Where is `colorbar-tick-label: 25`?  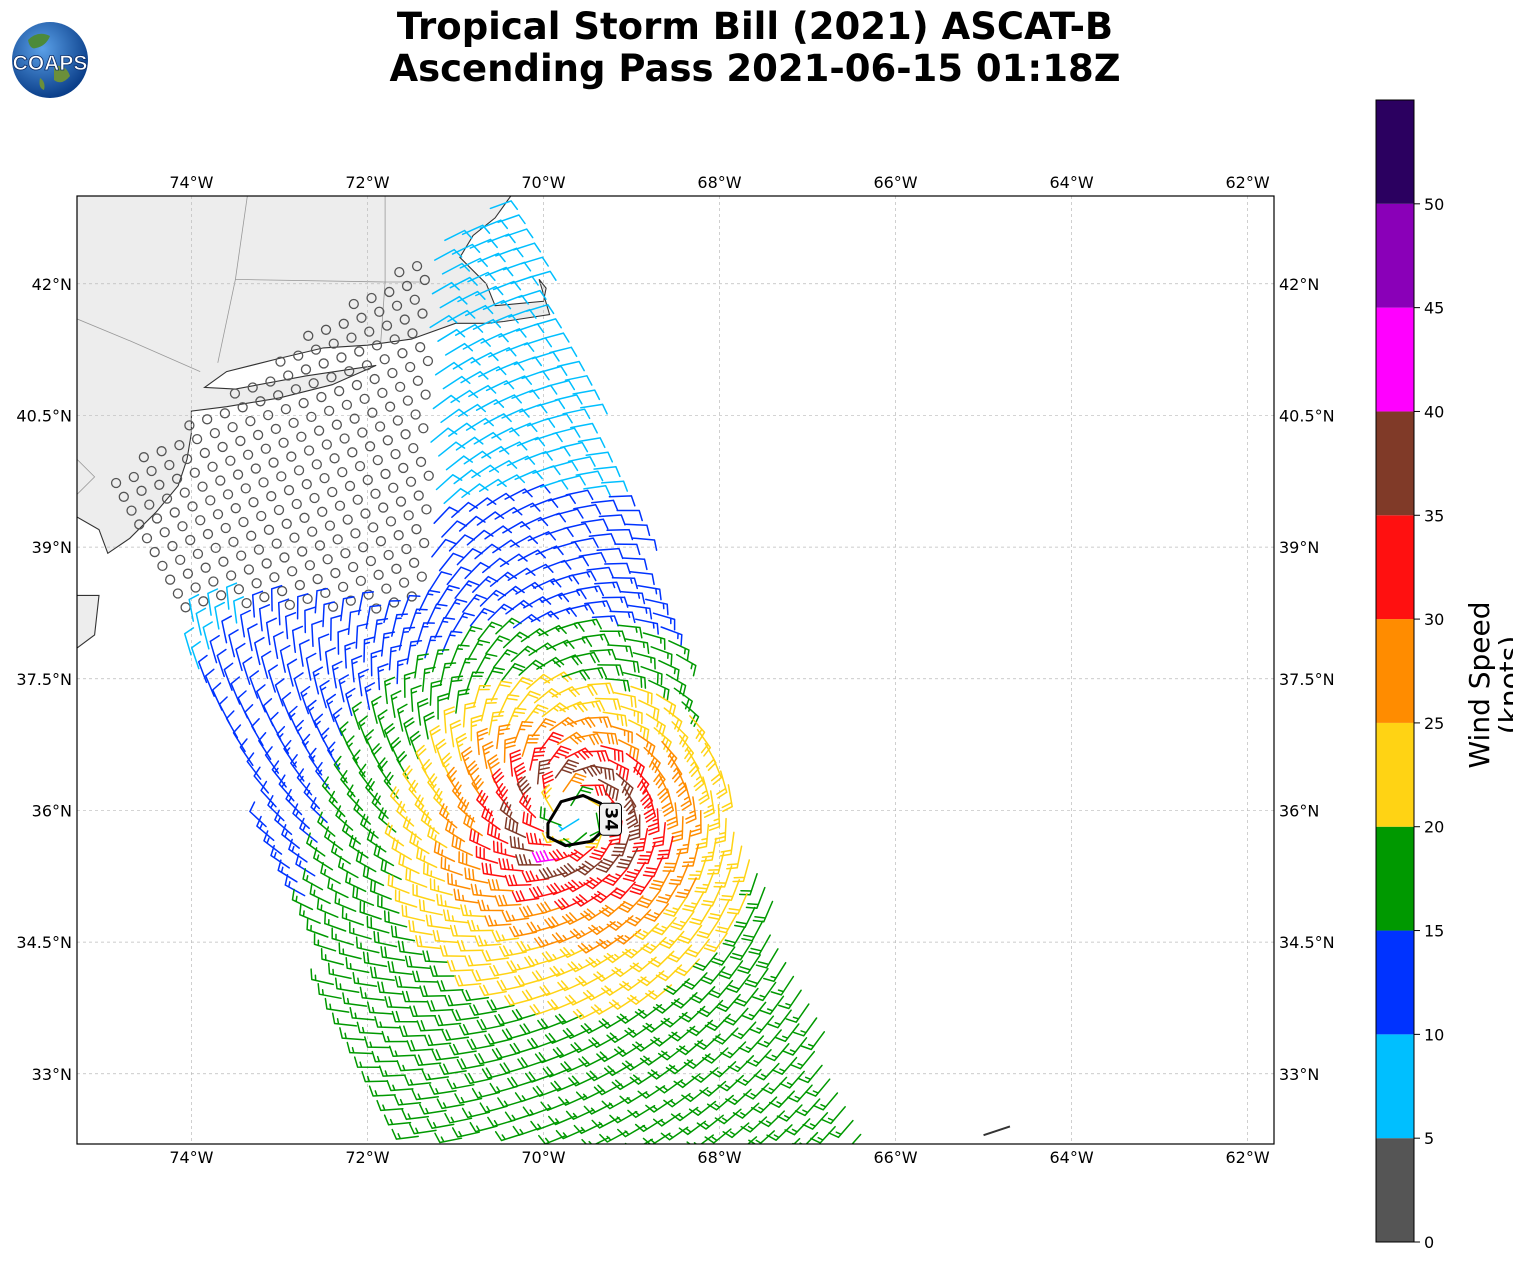
colorbar-tick-label: 25 is located at coordinates (1434, 723).